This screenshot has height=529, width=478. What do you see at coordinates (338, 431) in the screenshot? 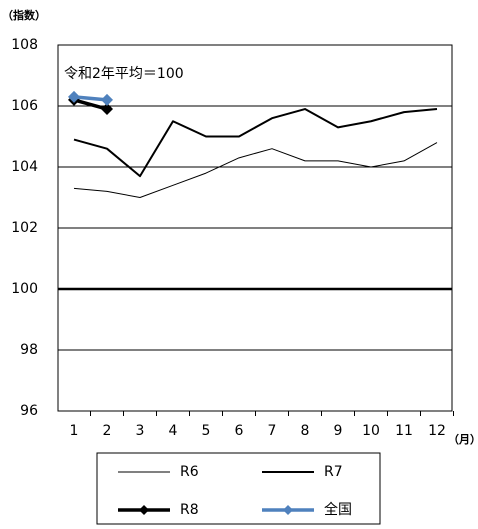
I see `x-tick-label: 9` at bounding box center [338, 431].